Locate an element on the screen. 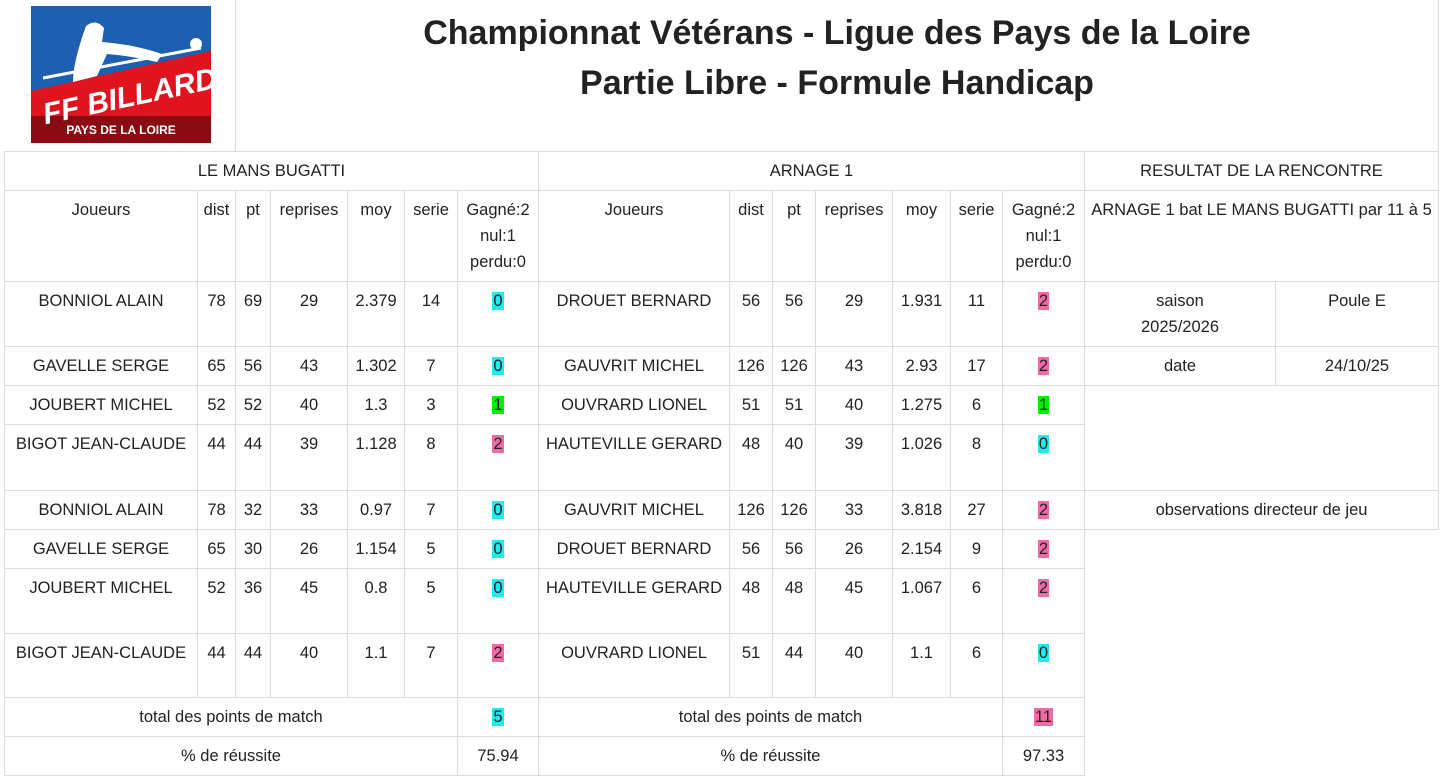  legend-loss: perdu:0 is located at coordinates (498, 262).